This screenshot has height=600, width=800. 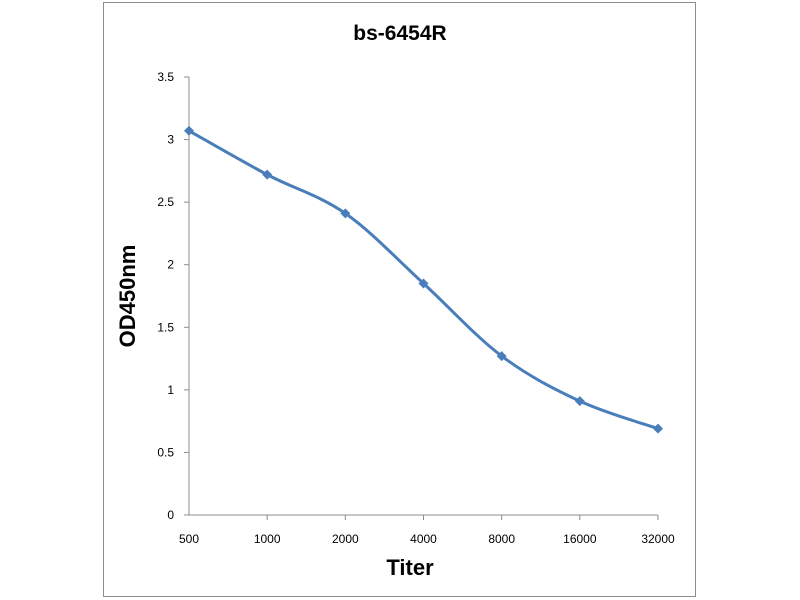 What do you see at coordinates (165, 77) in the screenshot?
I see `y-tick-label: 3.5` at bounding box center [165, 77].